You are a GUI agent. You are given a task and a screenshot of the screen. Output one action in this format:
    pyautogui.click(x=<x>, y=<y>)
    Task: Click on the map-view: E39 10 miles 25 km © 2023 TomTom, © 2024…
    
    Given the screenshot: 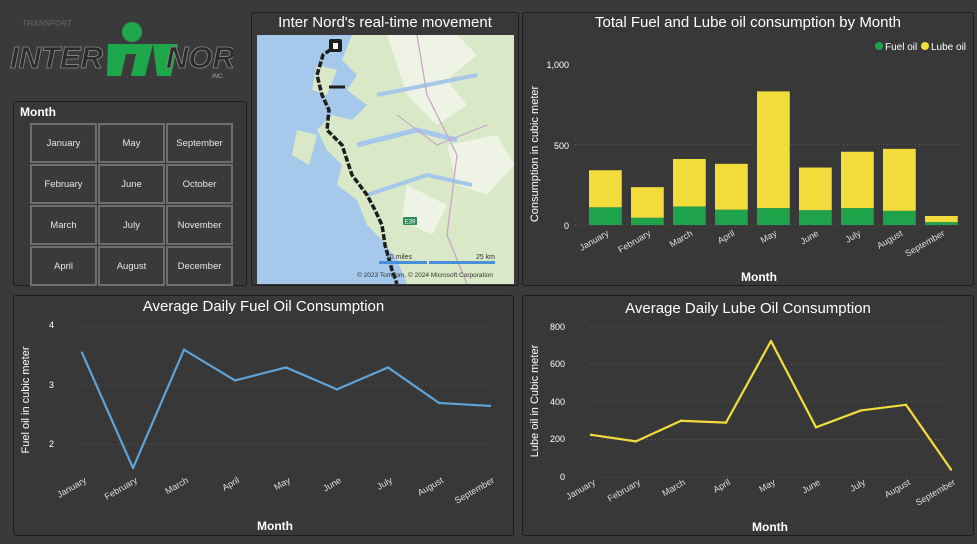 What is the action you would take?
    pyautogui.click(x=385, y=159)
    